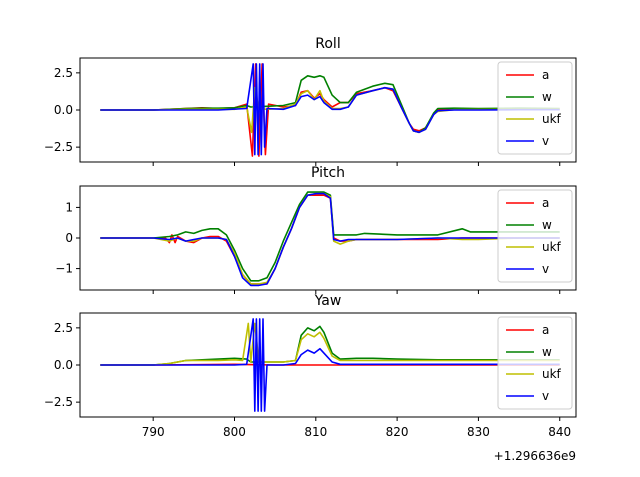 The width and height of the screenshot is (640, 477). I want to click on roll-legend-label-v: v, so click(545, 141).